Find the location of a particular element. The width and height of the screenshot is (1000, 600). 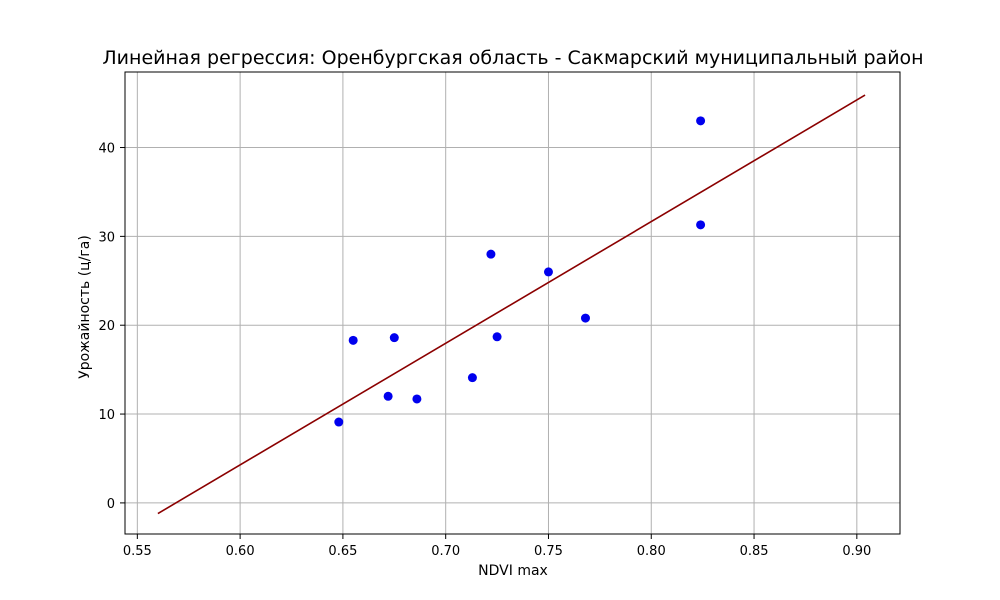

x-tick-label: 0.75 is located at coordinates (548, 551).